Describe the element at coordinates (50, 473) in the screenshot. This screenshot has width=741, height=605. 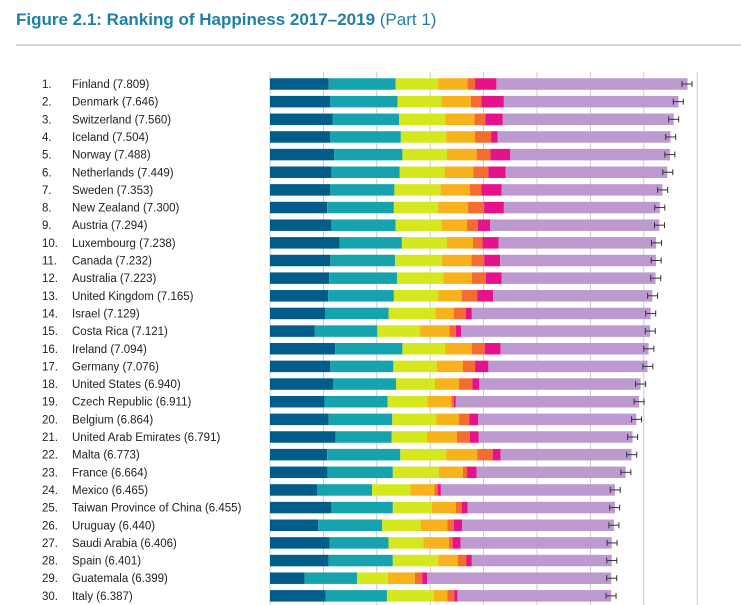
I see `rank-label: 23.` at that location.